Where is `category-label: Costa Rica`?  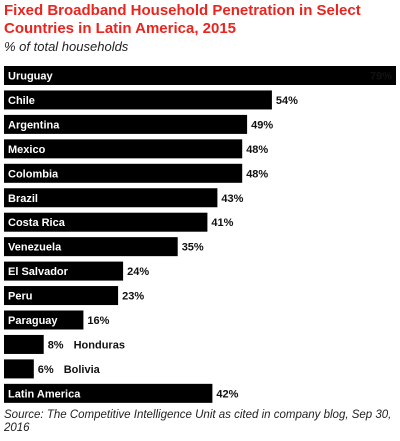
category-label: Costa Rica is located at coordinates (37, 223).